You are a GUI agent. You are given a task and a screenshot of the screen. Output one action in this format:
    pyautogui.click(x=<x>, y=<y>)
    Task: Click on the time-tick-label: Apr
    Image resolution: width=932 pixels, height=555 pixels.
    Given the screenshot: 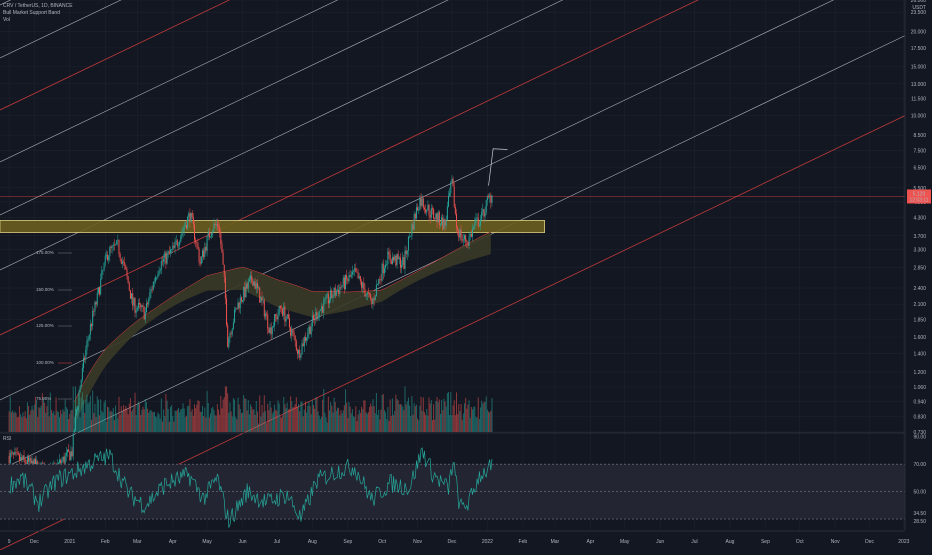 What is the action you would take?
    pyautogui.click(x=173, y=542)
    